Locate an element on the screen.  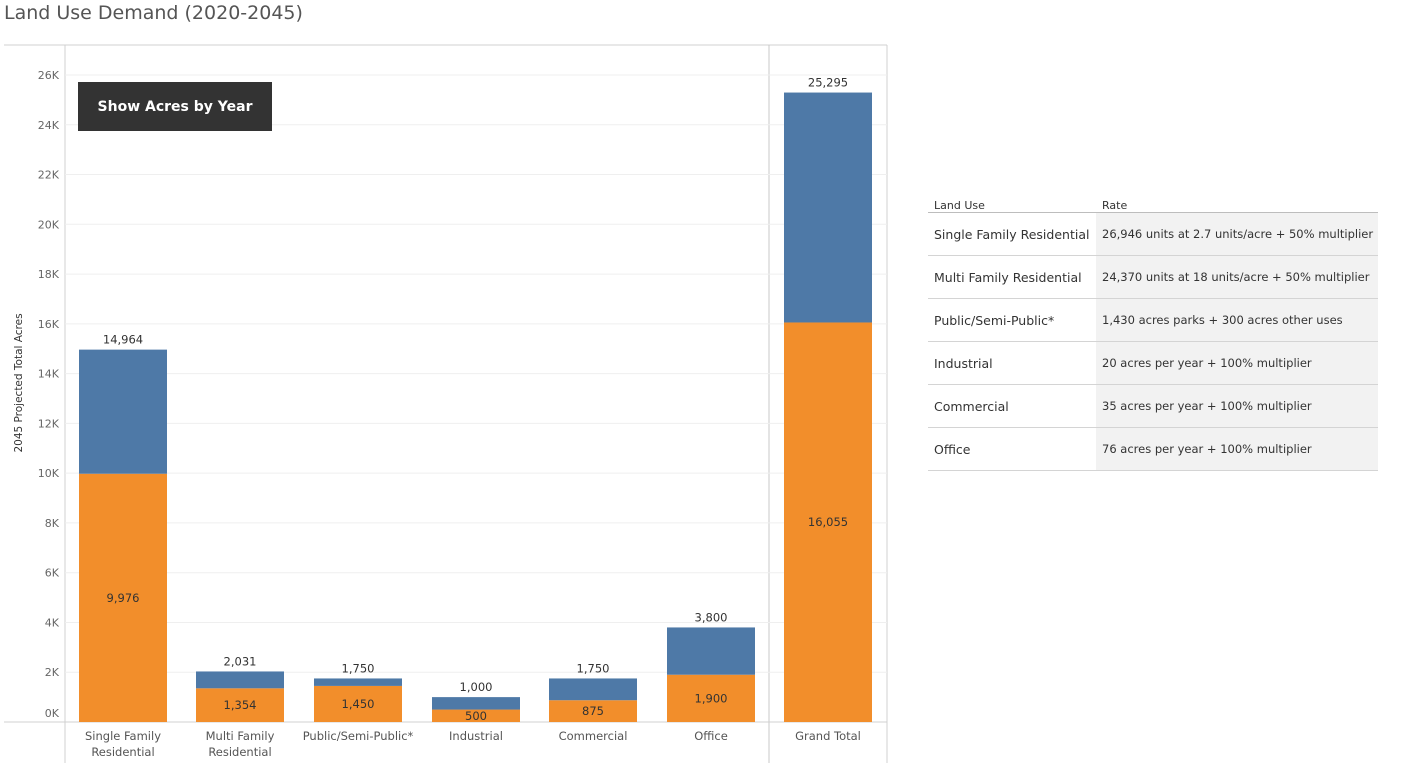
y-tick-label: 2K is located at coordinates (52, 672).